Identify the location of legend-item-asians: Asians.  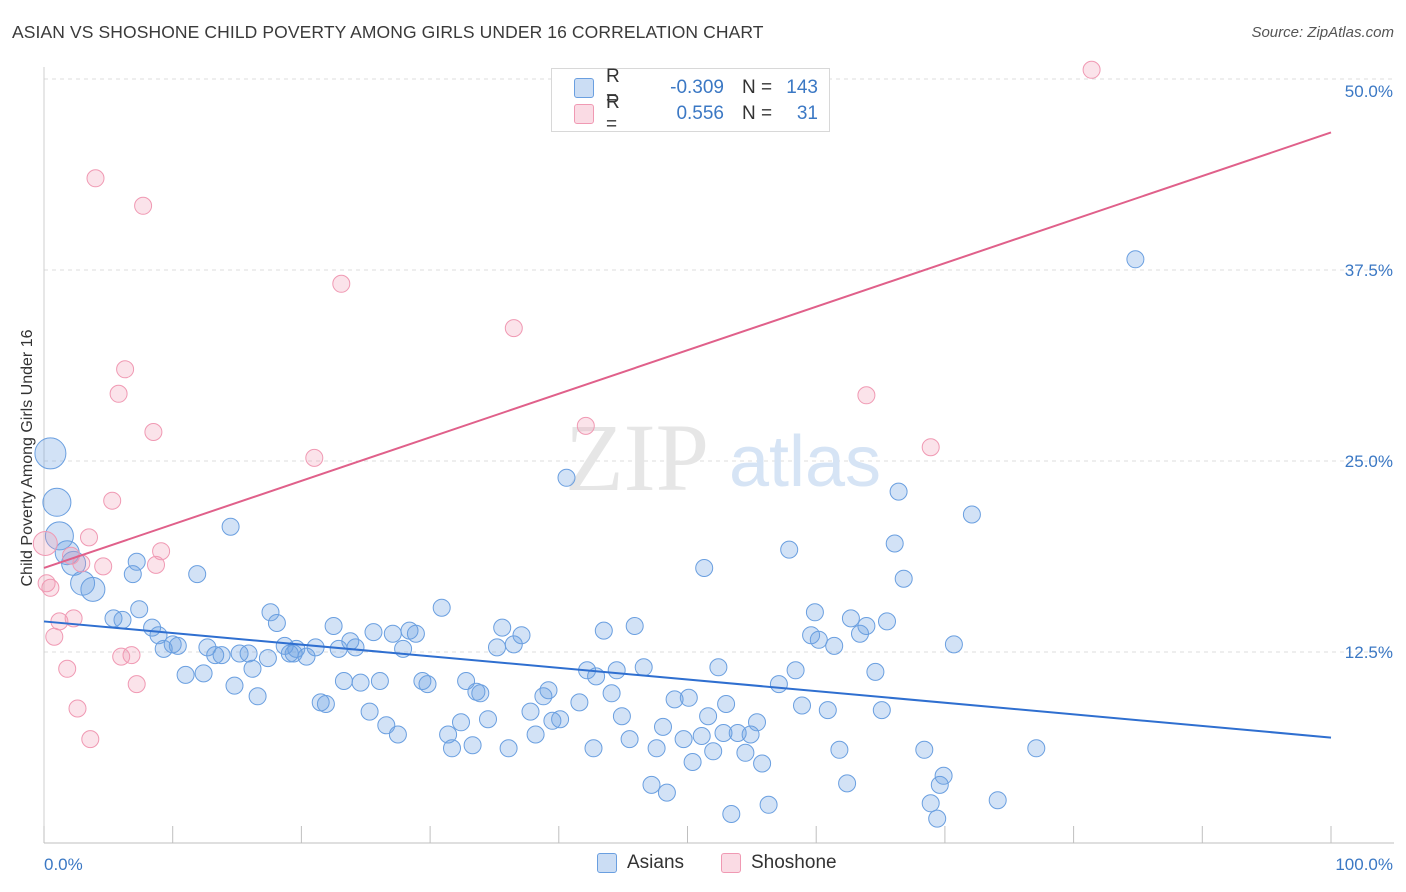
(640, 863).